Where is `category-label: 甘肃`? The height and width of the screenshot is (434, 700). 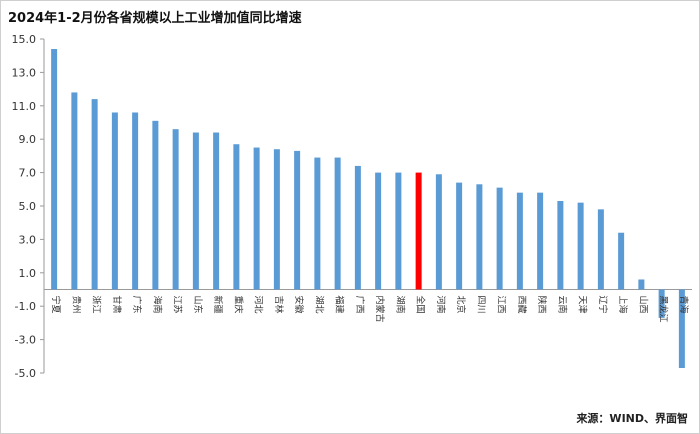 category-label: 甘肃 is located at coordinates (117, 305).